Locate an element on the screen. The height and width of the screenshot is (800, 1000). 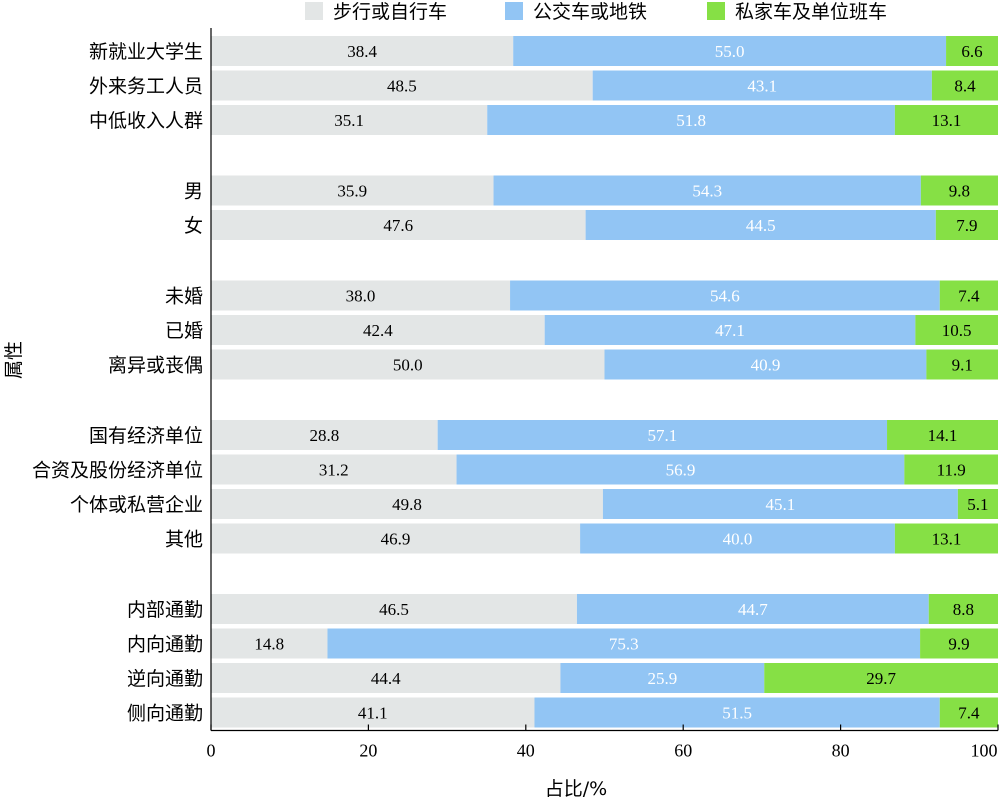
data-label: 38.4 is located at coordinates (362, 51).